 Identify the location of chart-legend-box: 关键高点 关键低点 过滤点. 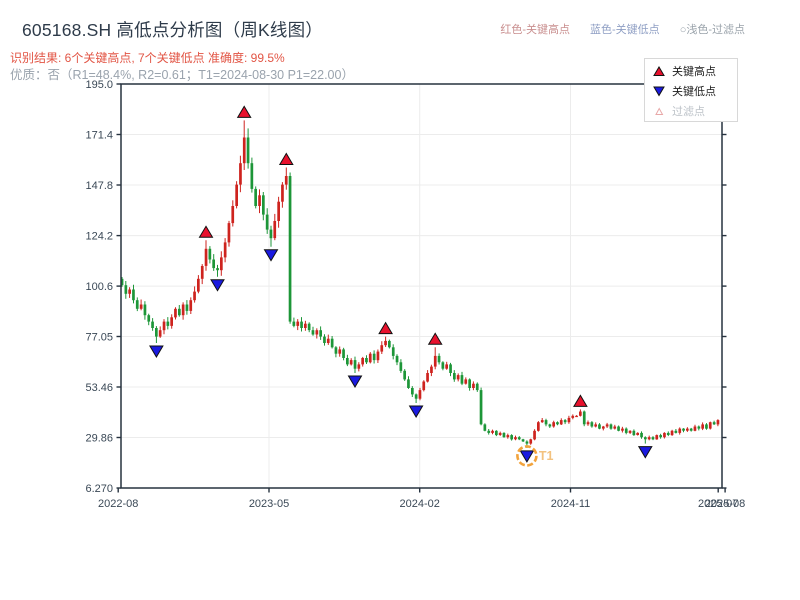
(691, 90).